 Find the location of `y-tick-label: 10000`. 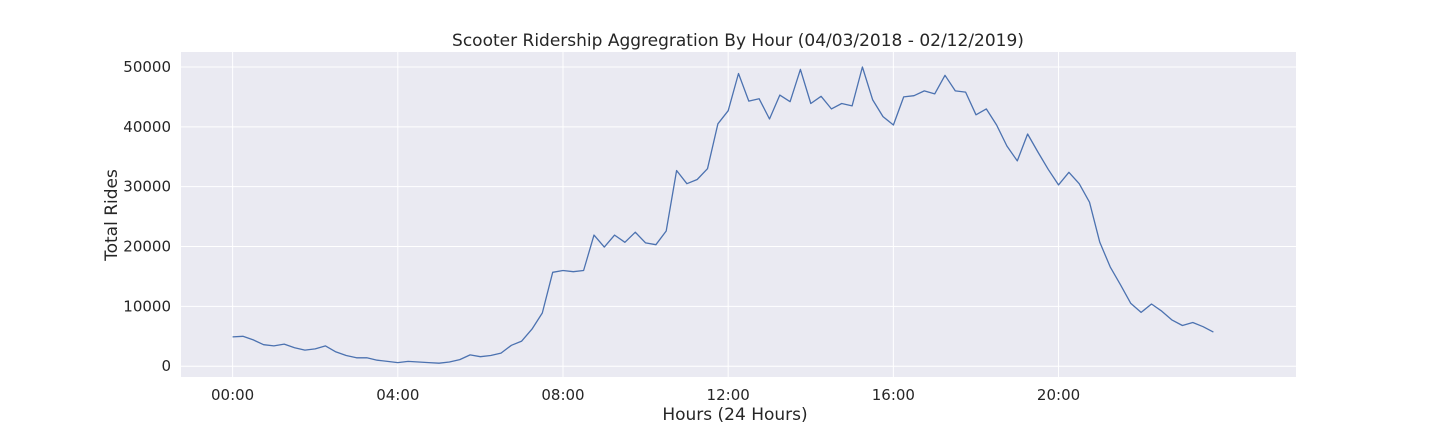

y-tick-label: 10000 is located at coordinates (147, 306).